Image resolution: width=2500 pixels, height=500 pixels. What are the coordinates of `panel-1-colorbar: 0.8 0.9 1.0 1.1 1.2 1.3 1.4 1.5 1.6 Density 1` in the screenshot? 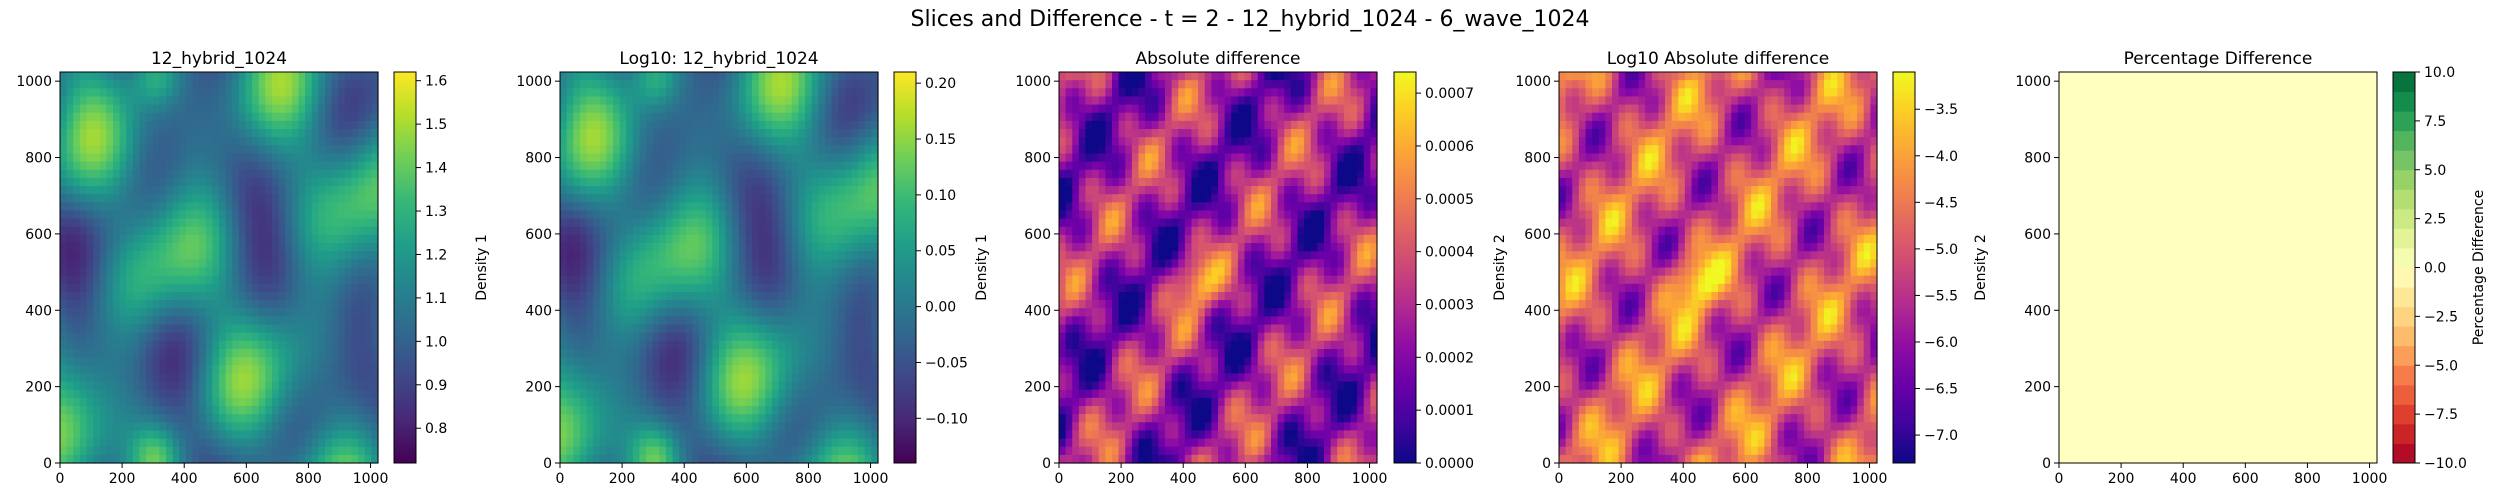 It's located at (441, 267).